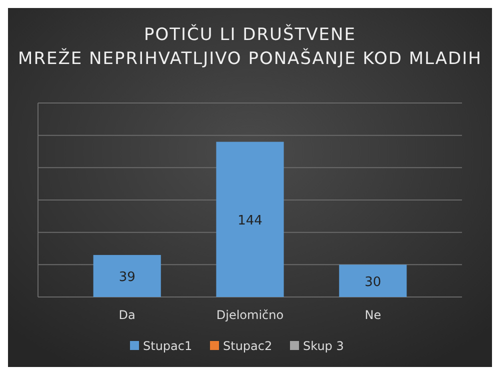 The width and height of the screenshot is (500, 375). I want to click on data-label: 144, so click(250, 220).